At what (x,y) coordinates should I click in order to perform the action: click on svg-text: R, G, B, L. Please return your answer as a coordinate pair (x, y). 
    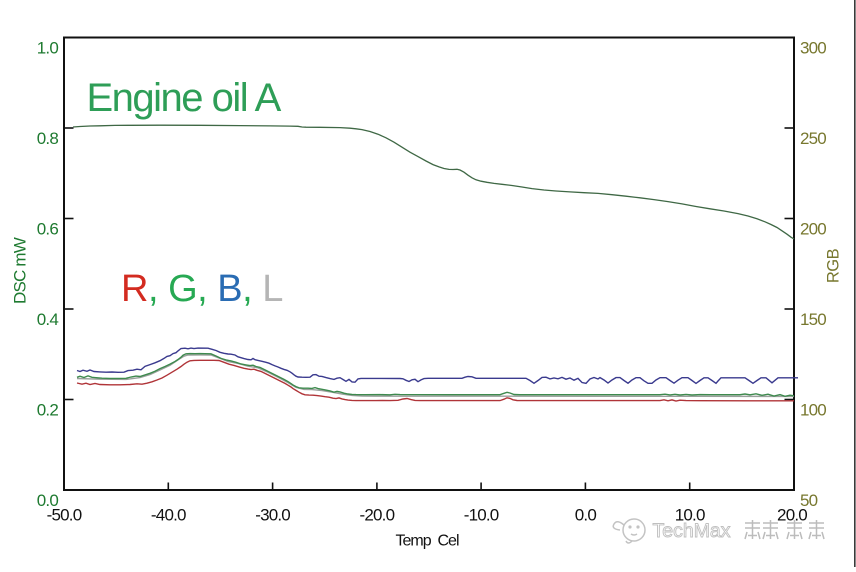
    Looking at the image, I should click on (202, 289).